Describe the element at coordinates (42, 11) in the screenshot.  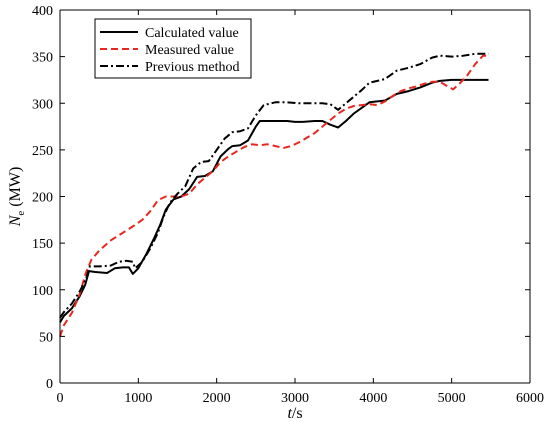
I see `y-tick-label: 400` at that location.